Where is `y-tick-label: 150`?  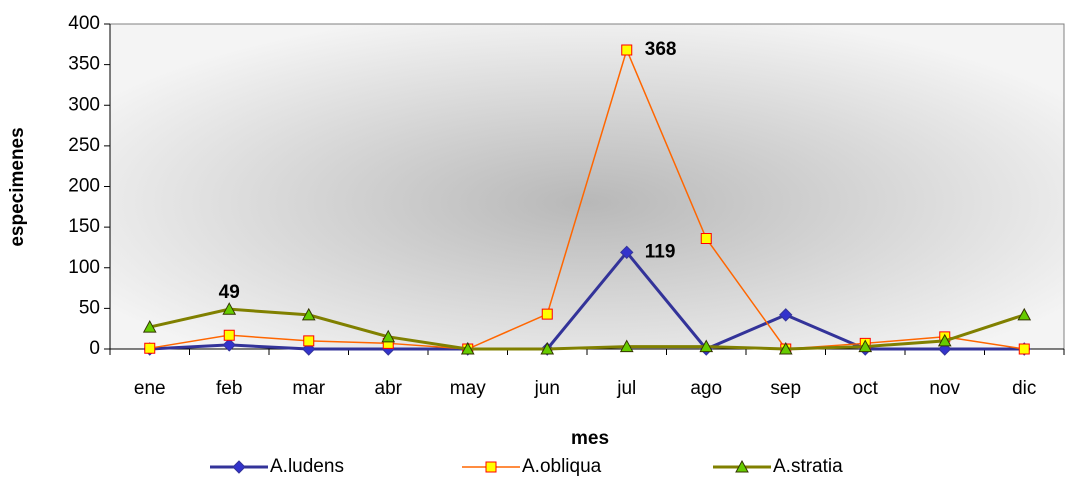 y-tick-label: 150 is located at coordinates (84, 226).